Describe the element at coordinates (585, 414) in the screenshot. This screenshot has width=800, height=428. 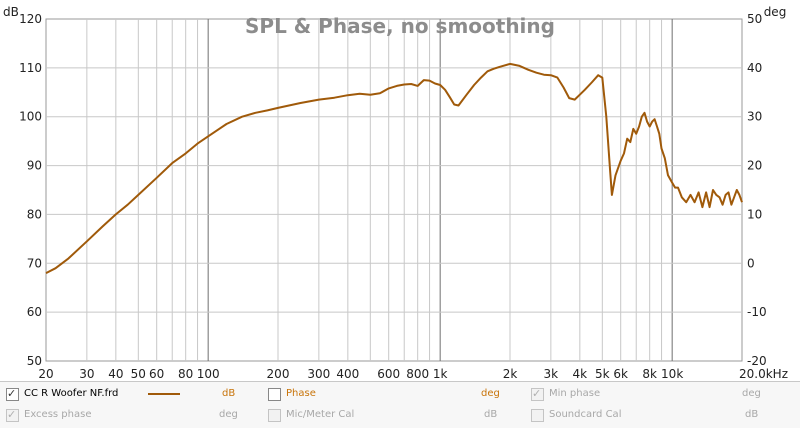
I see `soundcard-cal-label: Soundcard Cal` at that location.